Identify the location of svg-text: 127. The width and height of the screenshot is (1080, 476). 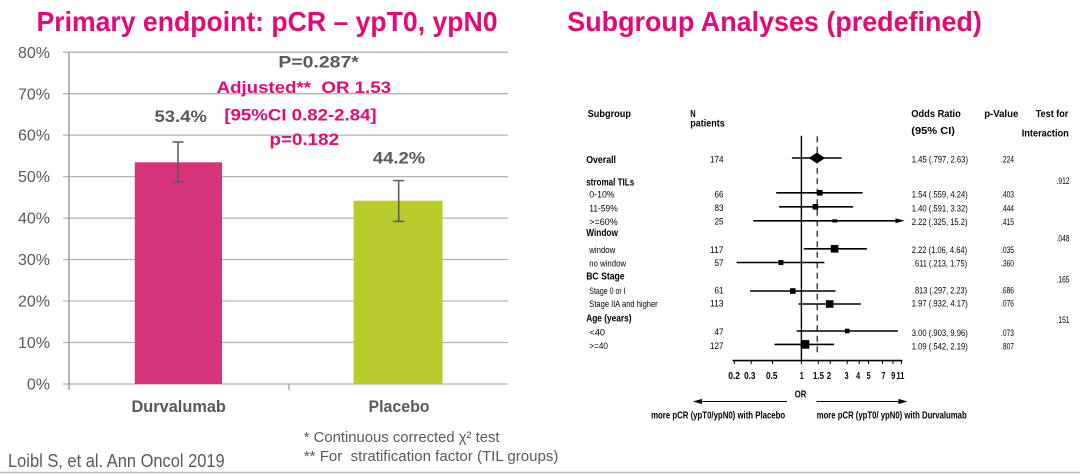
(717, 346).